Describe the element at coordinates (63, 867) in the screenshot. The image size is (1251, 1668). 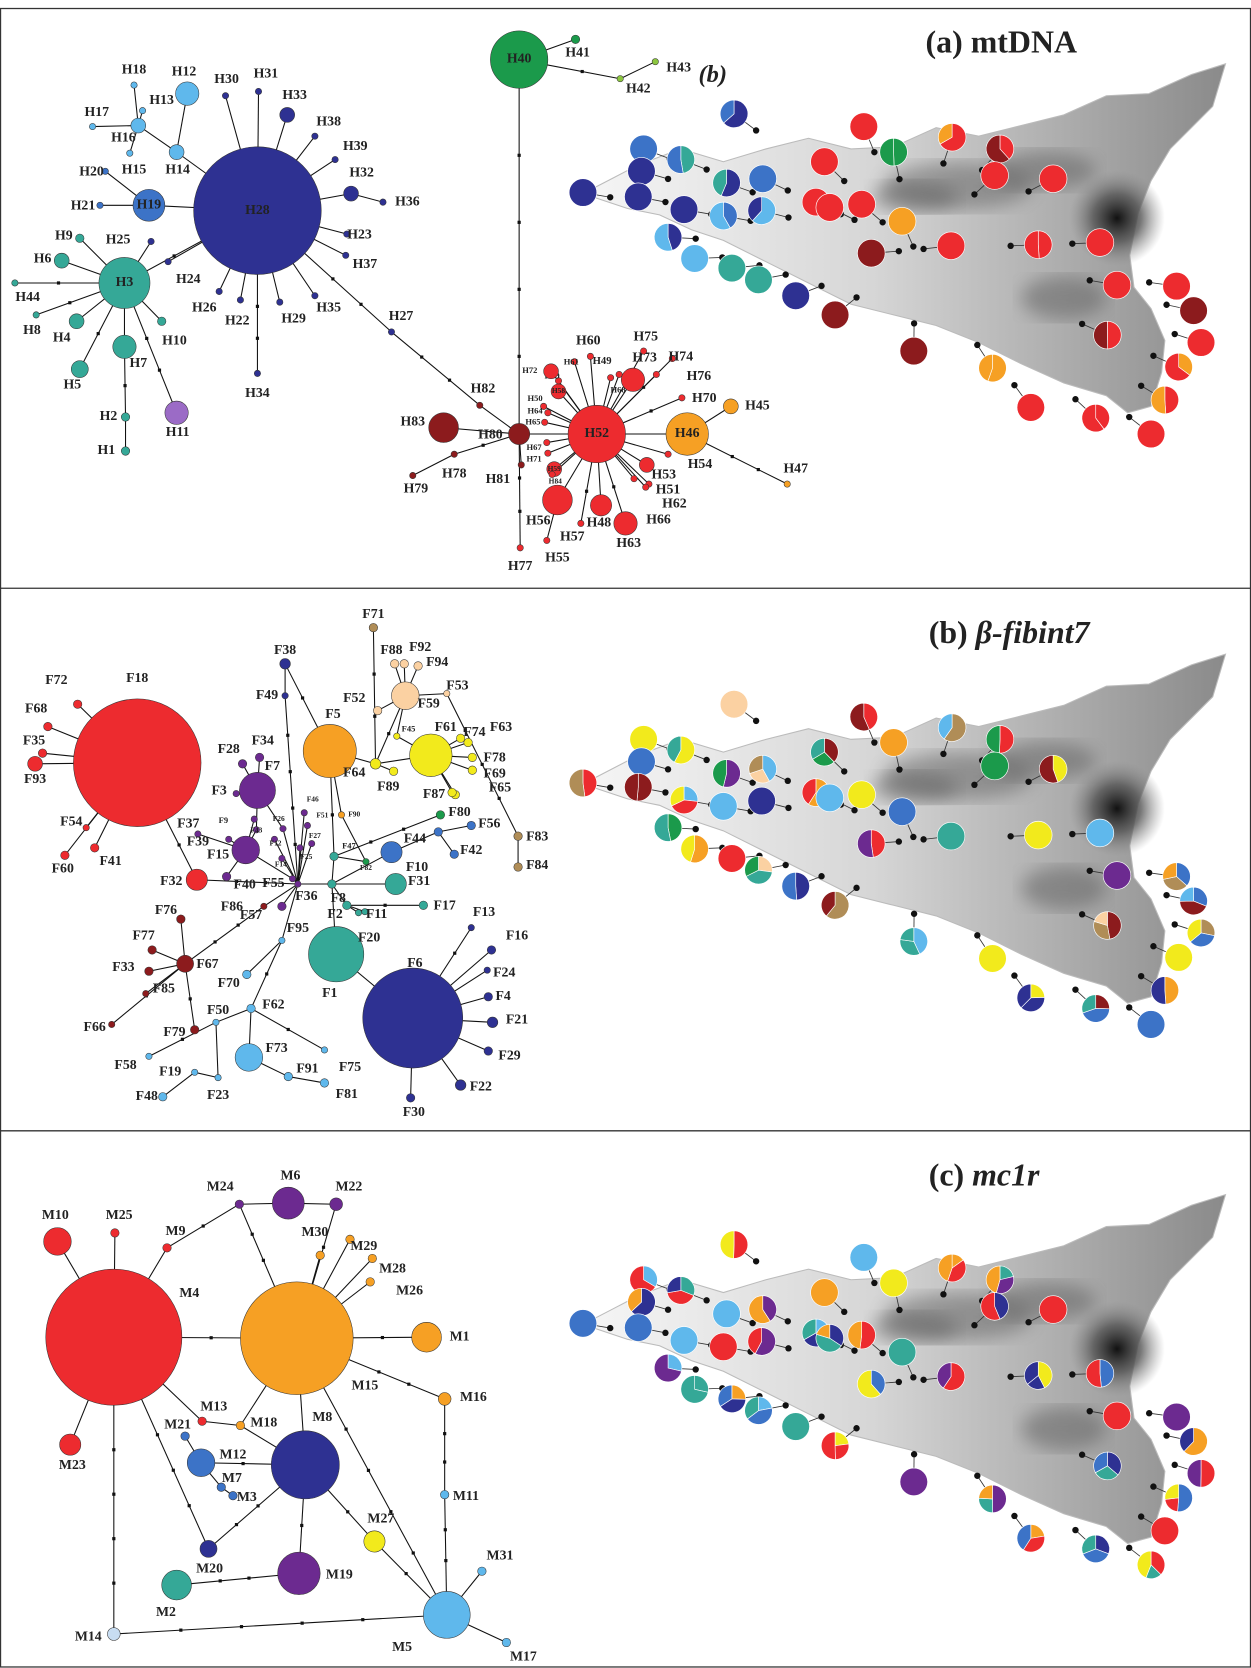
I see `haplotype-label: F60` at that location.